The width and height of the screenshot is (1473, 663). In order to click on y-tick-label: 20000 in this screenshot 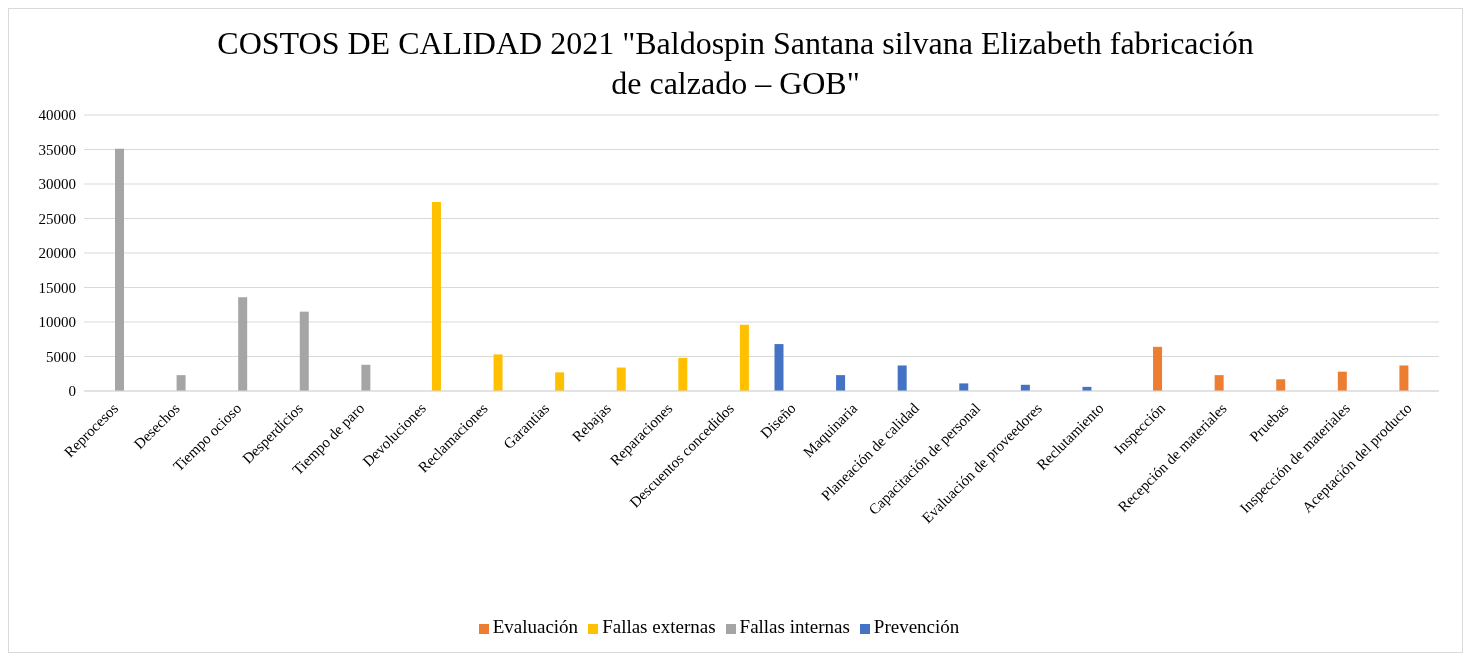, I will do `click(57, 253)`.